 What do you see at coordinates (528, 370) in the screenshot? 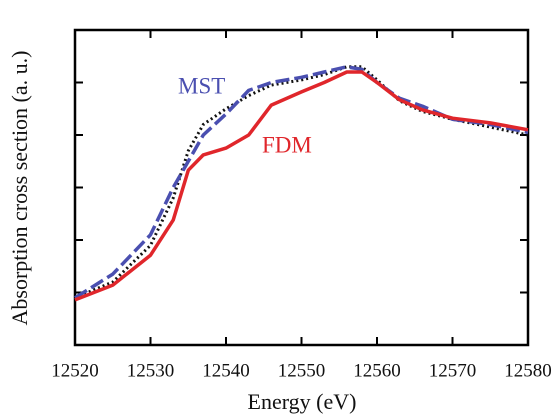
I see `x-tick-label: 12580` at bounding box center [528, 370].